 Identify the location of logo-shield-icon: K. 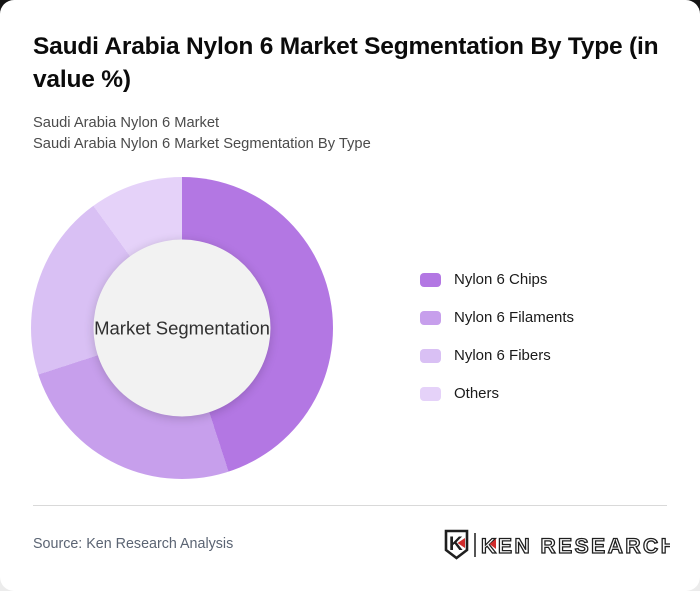
(456, 544).